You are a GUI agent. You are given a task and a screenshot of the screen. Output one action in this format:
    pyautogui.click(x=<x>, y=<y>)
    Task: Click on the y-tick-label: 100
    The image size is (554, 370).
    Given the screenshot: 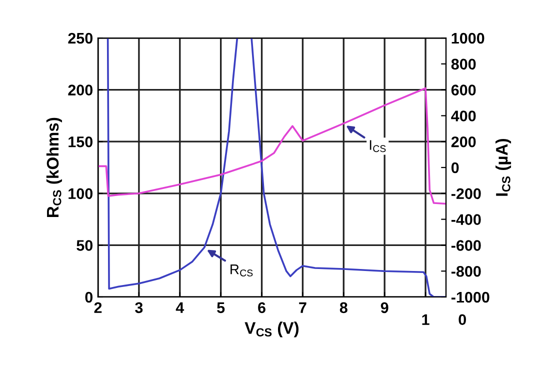 What is the action you would take?
    pyautogui.click(x=80, y=194)
    